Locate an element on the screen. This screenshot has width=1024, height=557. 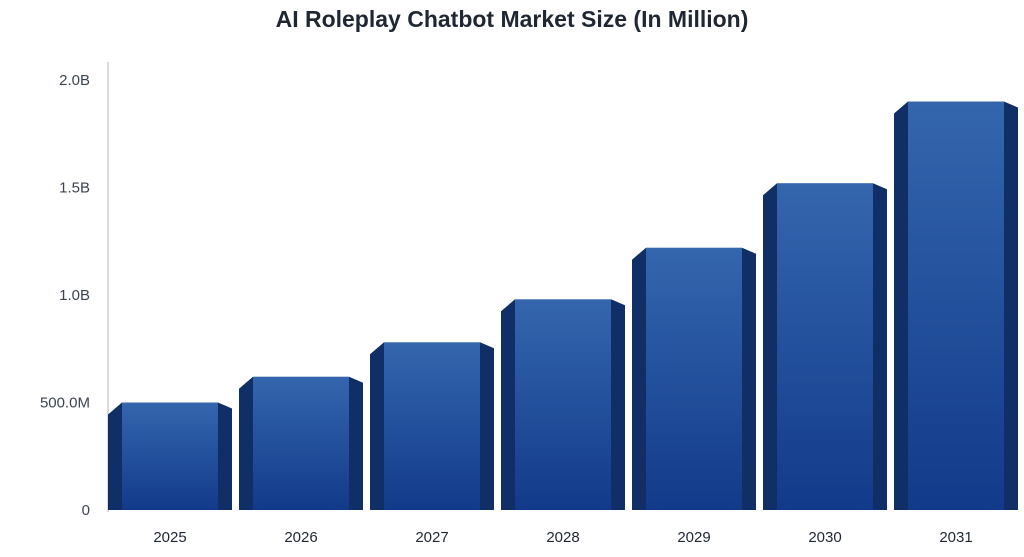
bar-2031 is located at coordinates (956, 305).